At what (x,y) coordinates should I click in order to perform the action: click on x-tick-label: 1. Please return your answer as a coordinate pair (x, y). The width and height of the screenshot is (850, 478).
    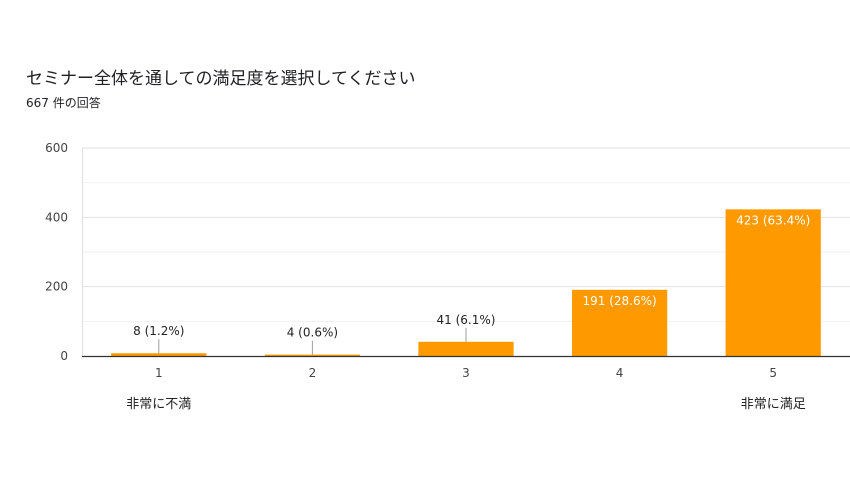
    Looking at the image, I should click on (159, 373).